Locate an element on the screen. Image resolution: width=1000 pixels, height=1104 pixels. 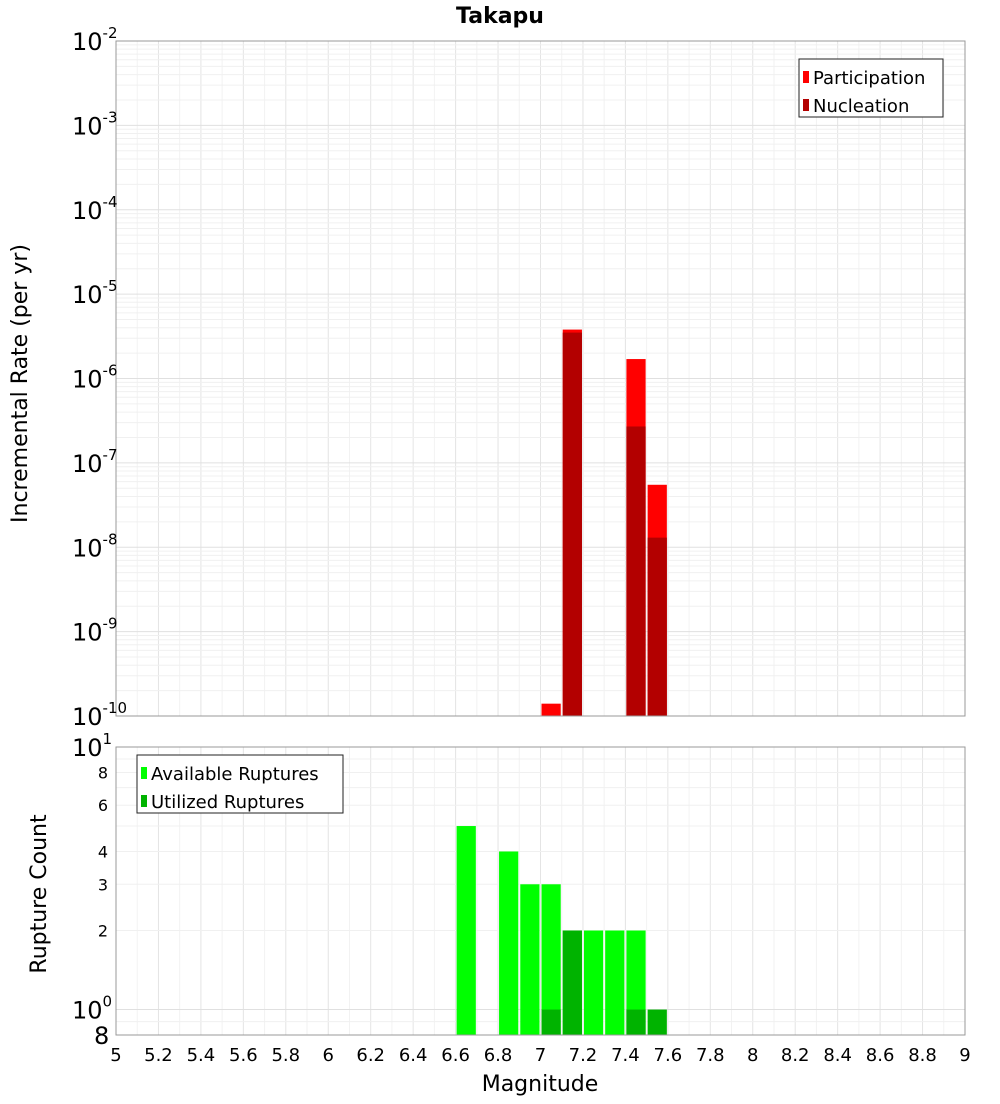
x-tick-label: 7.8 is located at coordinates (710, 1055).